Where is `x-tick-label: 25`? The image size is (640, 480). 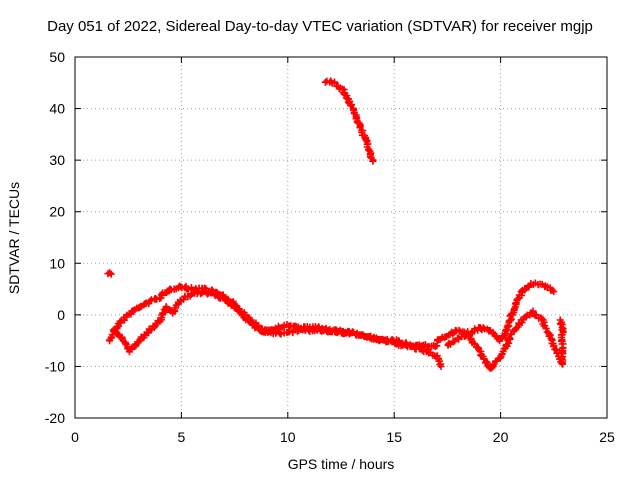 x-tick-label: 25 is located at coordinates (607, 437).